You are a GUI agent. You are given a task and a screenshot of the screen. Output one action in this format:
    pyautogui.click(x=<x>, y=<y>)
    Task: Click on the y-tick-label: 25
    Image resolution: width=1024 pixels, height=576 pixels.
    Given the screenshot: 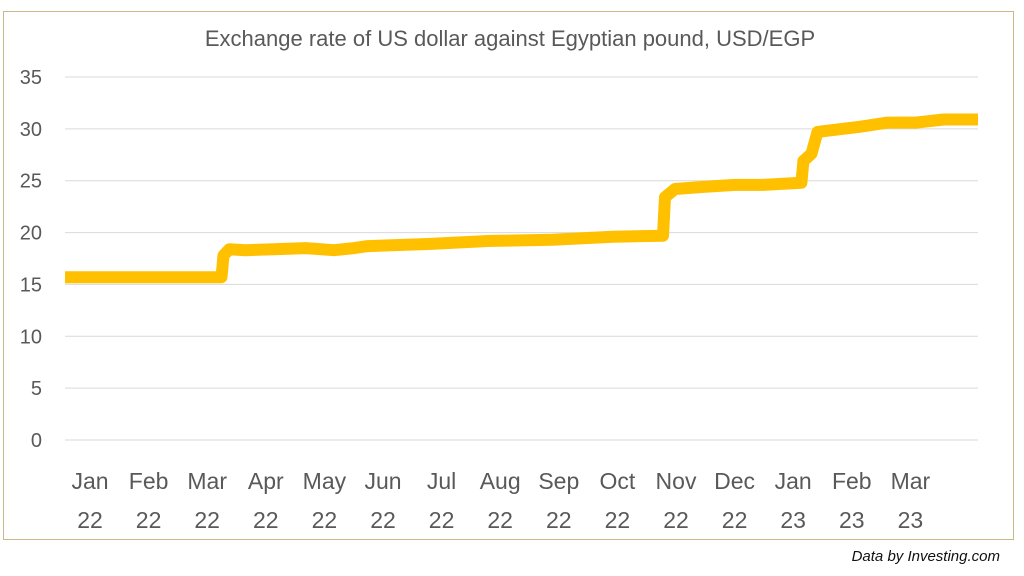 What is the action you would take?
    pyautogui.click(x=31, y=182)
    